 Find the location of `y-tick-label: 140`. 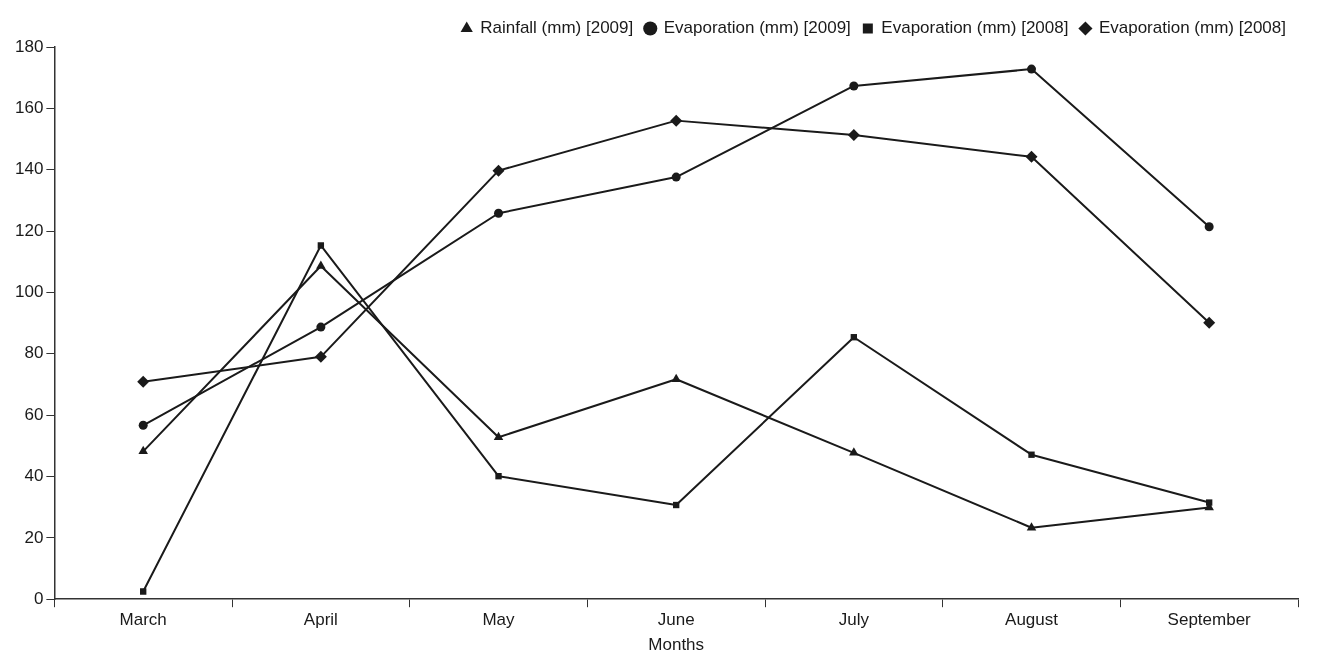

y-tick-label: 140 is located at coordinates (29, 169).